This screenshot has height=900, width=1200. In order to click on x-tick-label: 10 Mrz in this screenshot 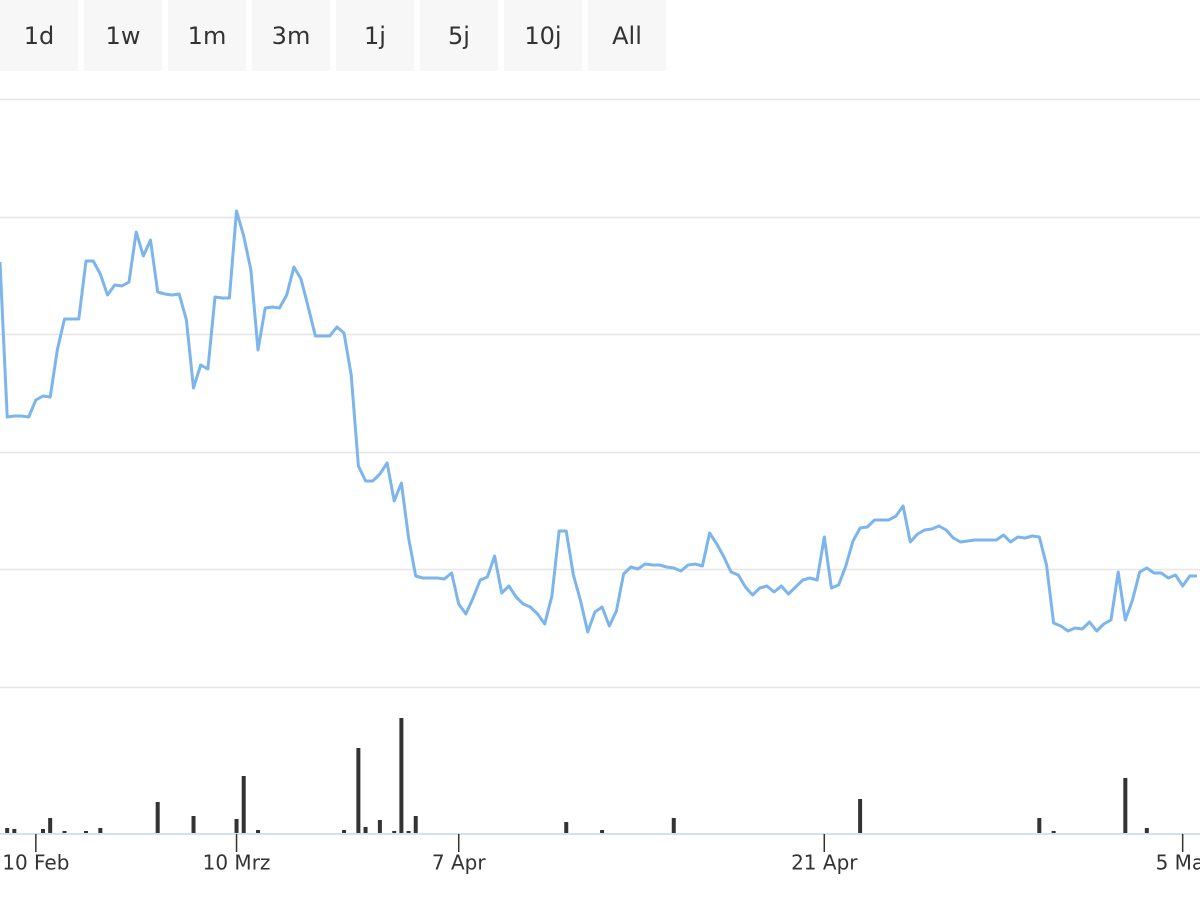, I will do `click(237, 863)`.